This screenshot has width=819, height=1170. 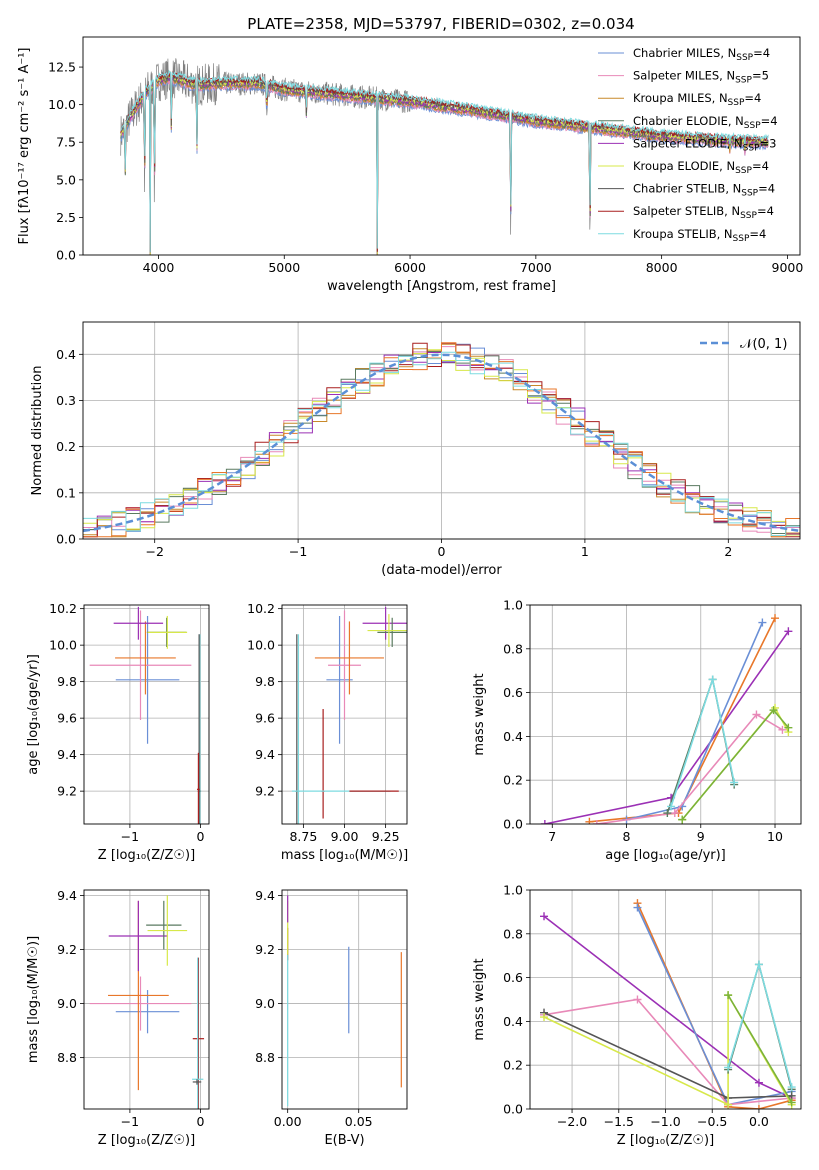 What do you see at coordinates (265, 1057) in the screenshot?
I see `y-tick-label: 8.8` at bounding box center [265, 1057].